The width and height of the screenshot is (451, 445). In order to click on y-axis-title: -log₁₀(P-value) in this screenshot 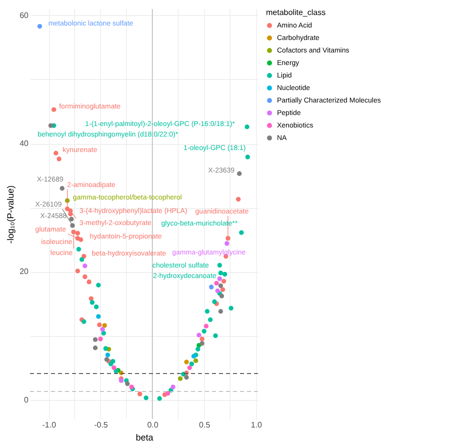, I will do `click(11, 214)`.